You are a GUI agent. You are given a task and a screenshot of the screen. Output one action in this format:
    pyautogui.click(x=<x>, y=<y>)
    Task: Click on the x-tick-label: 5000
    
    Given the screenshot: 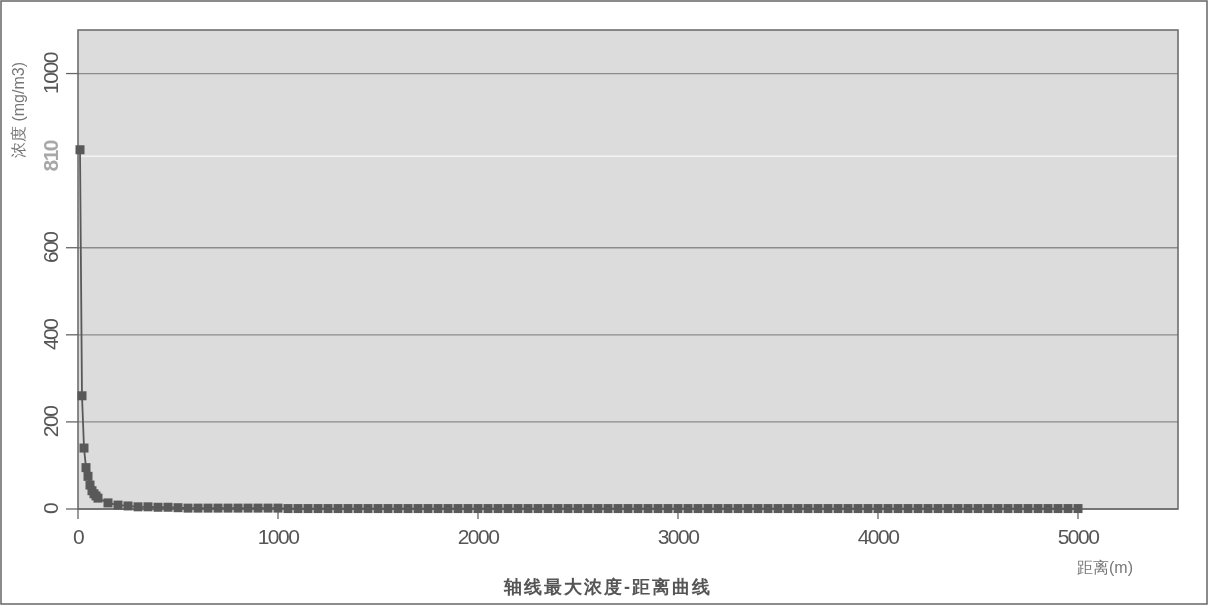 What is the action you would take?
    pyautogui.click(x=1078, y=536)
    